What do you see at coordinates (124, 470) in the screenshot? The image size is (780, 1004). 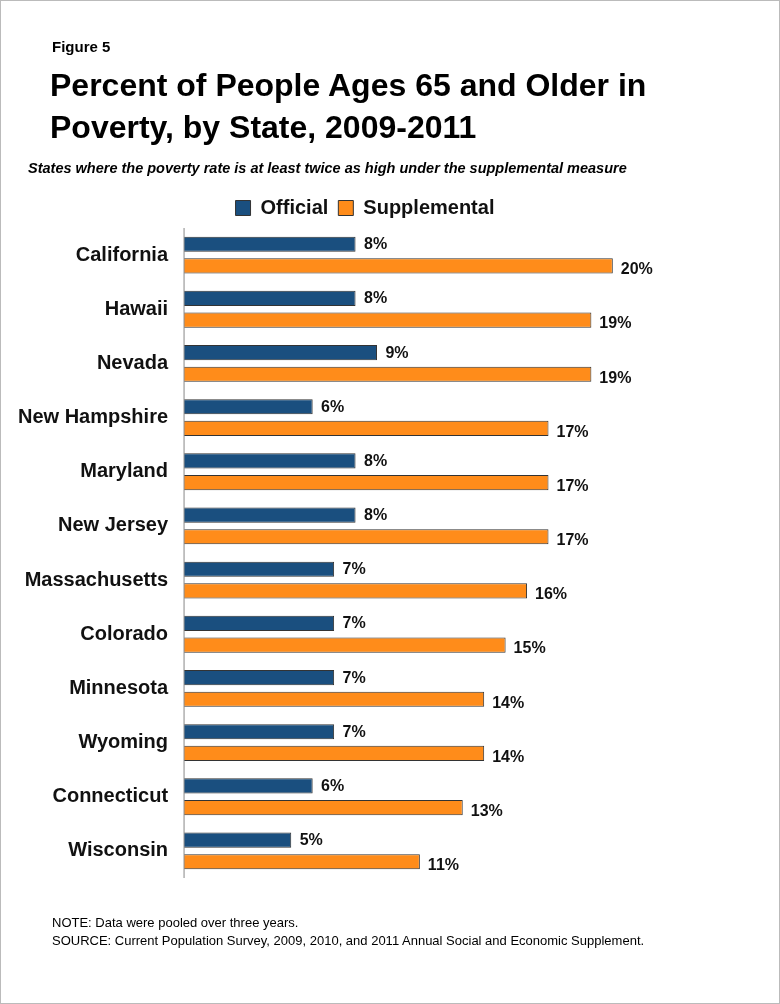 I see `y-tick-label: Maryland` at bounding box center [124, 470].